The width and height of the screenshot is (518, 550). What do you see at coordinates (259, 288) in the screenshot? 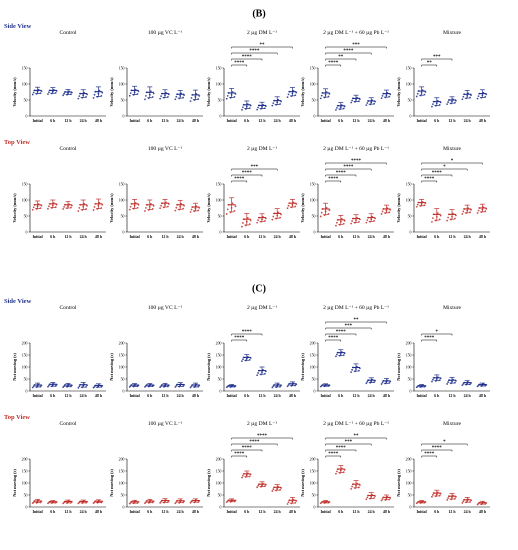
I see `panel-label: (C)` at bounding box center [259, 288].